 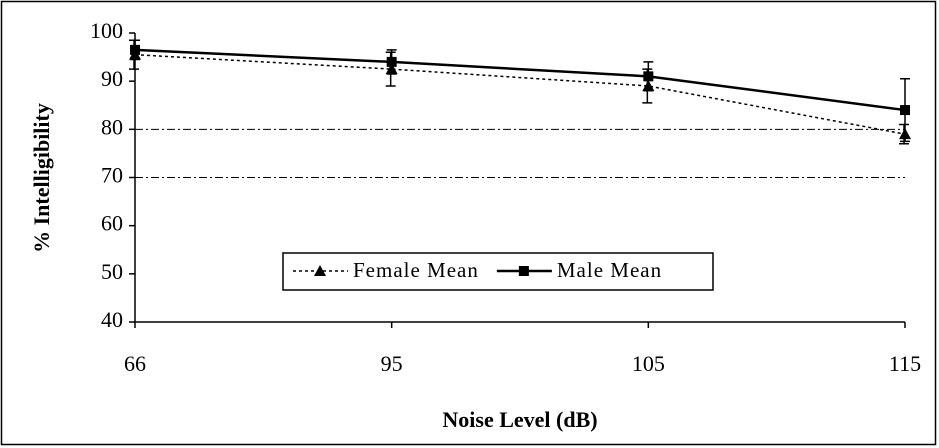 I want to click on y-tick-label: 80, so click(x=112, y=126).